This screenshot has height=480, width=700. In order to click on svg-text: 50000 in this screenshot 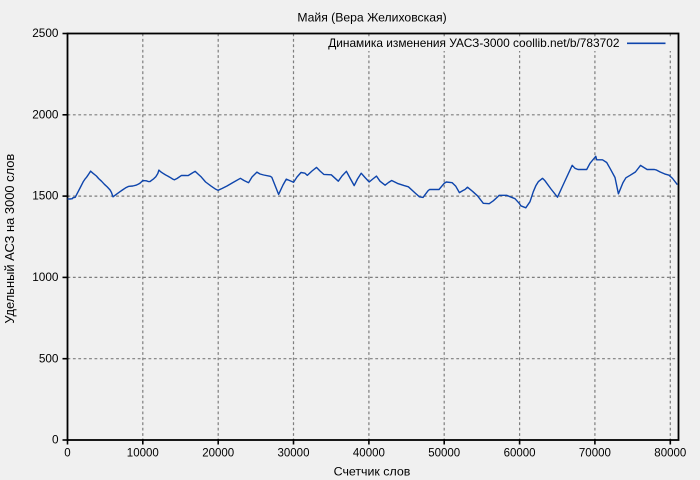, I will do `click(444, 454)`.